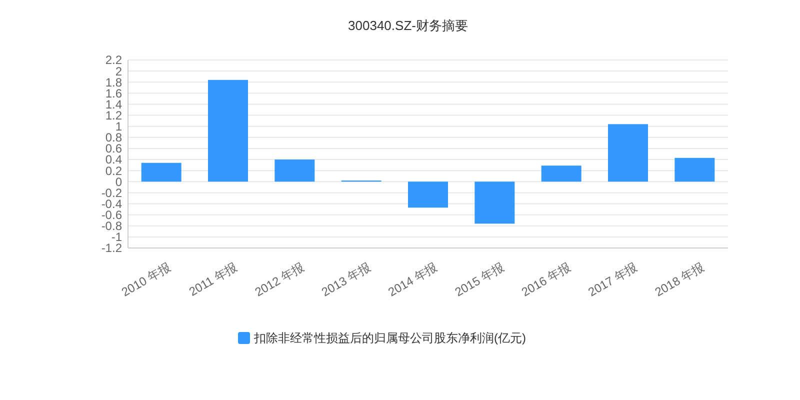 The width and height of the screenshot is (800, 400). I want to click on chart-title: 300340.SZ-财务摘要, so click(408, 25).